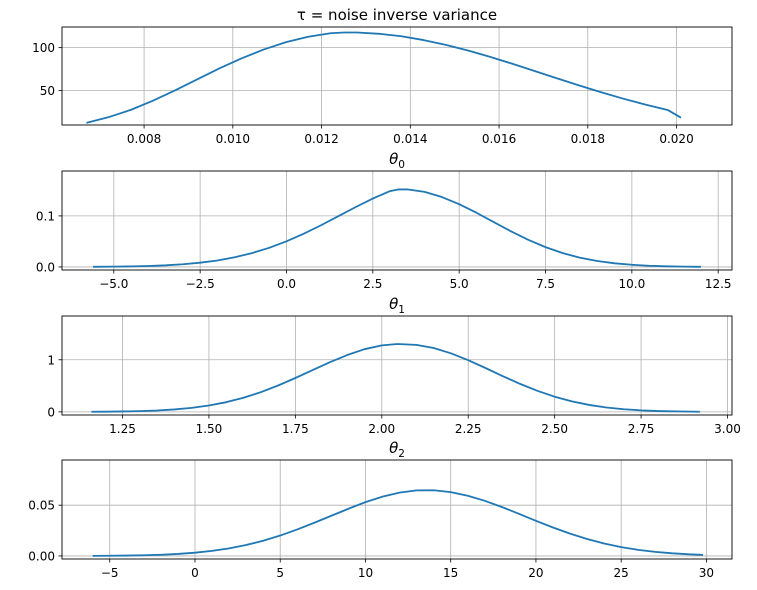 The image size is (757, 590). What do you see at coordinates (286, 284) in the screenshot?
I see `x-tick-label: 0.0` at bounding box center [286, 284].